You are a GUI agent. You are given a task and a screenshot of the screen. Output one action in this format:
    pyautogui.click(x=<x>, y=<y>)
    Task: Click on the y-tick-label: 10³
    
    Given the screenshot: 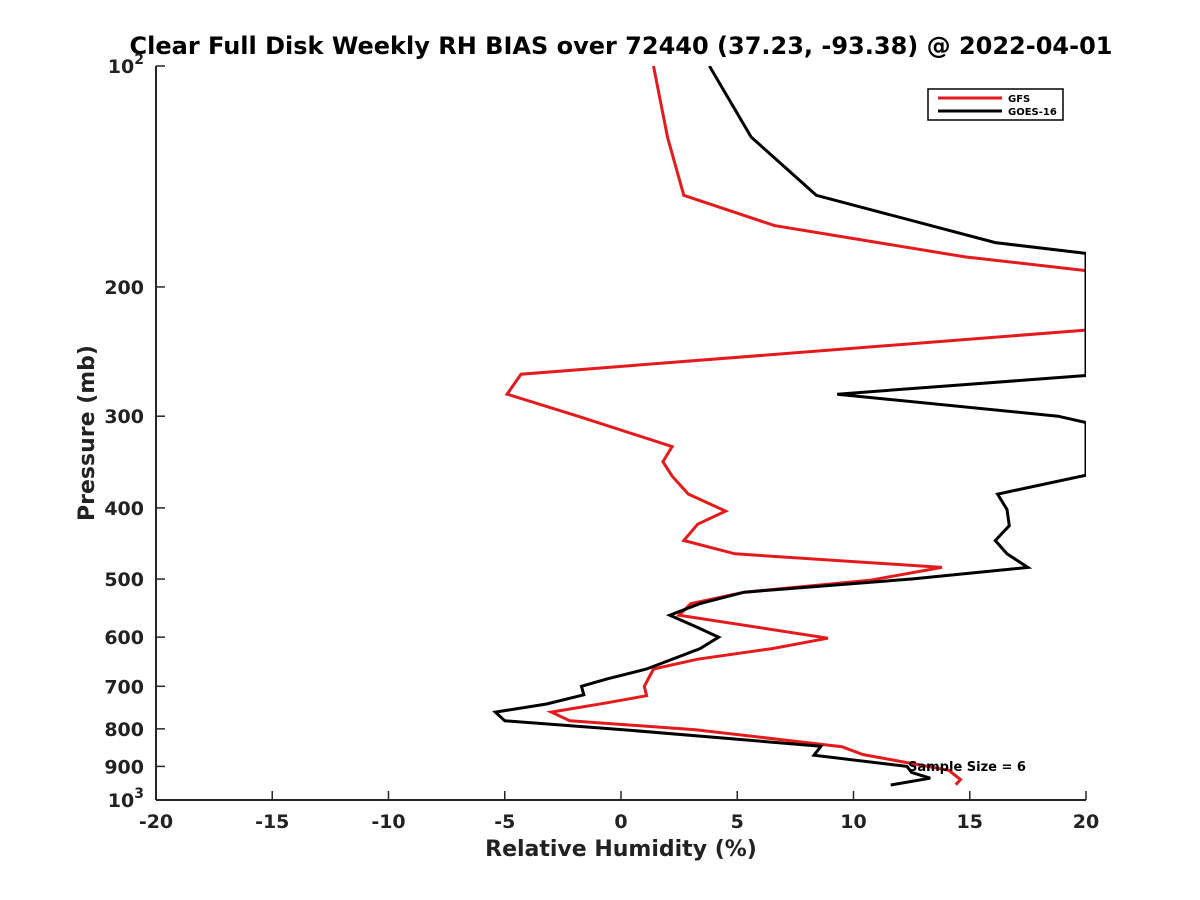 What is the action you would take?
    pyautogui.click(x=126, y=799)
    